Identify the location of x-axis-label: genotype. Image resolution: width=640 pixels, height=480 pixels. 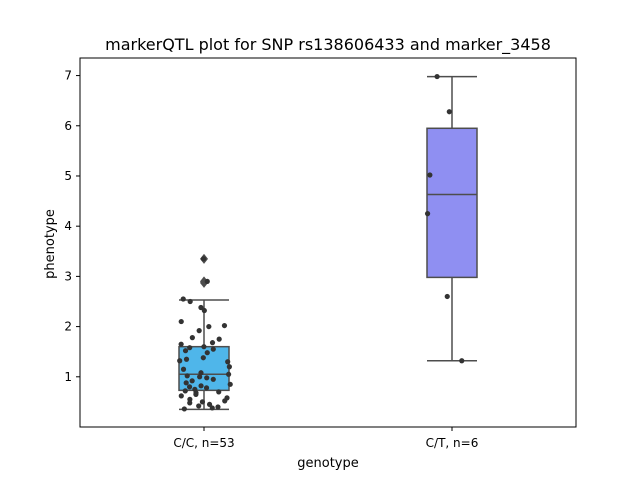
(327, 463).